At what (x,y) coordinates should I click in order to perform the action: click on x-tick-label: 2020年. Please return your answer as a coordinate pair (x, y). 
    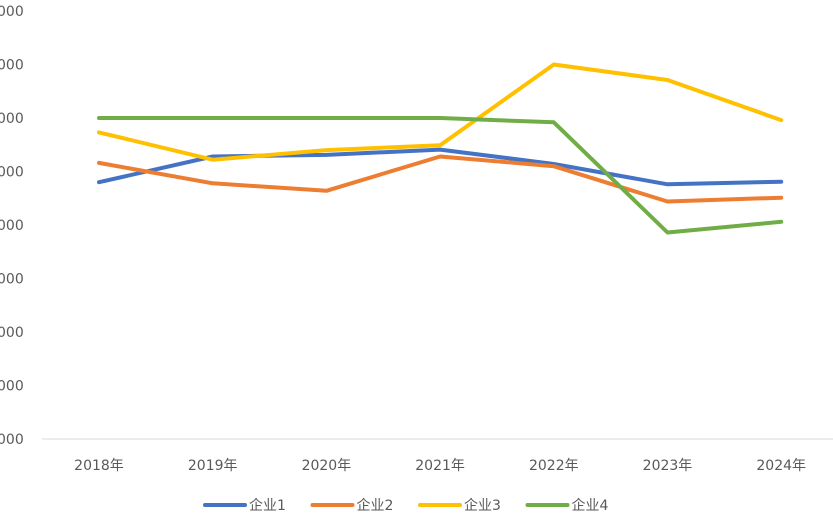
    Looking at the image, I should click on (327, 466).